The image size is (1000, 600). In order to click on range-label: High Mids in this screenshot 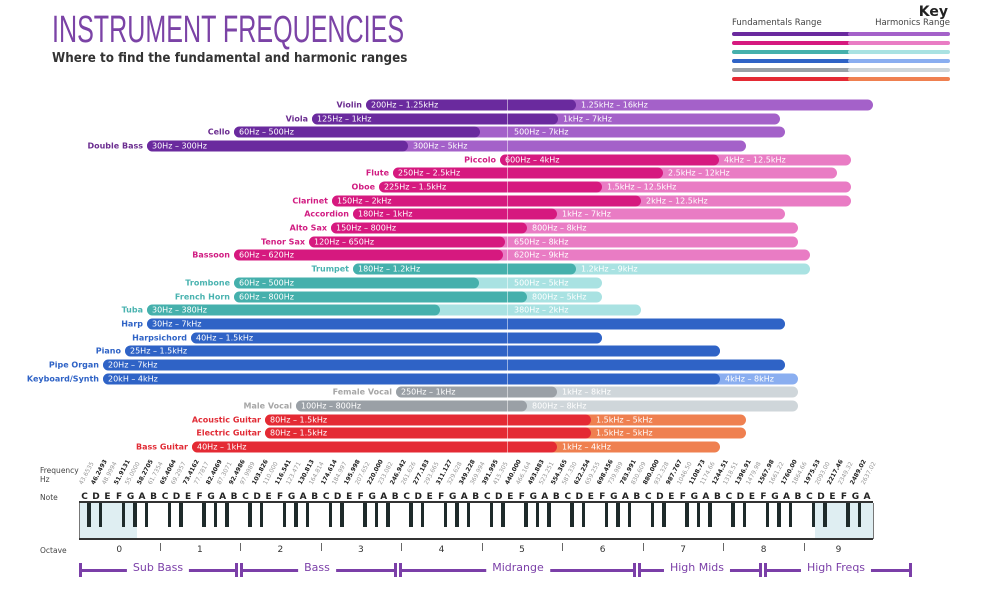, I will do `click(697, 567)`.